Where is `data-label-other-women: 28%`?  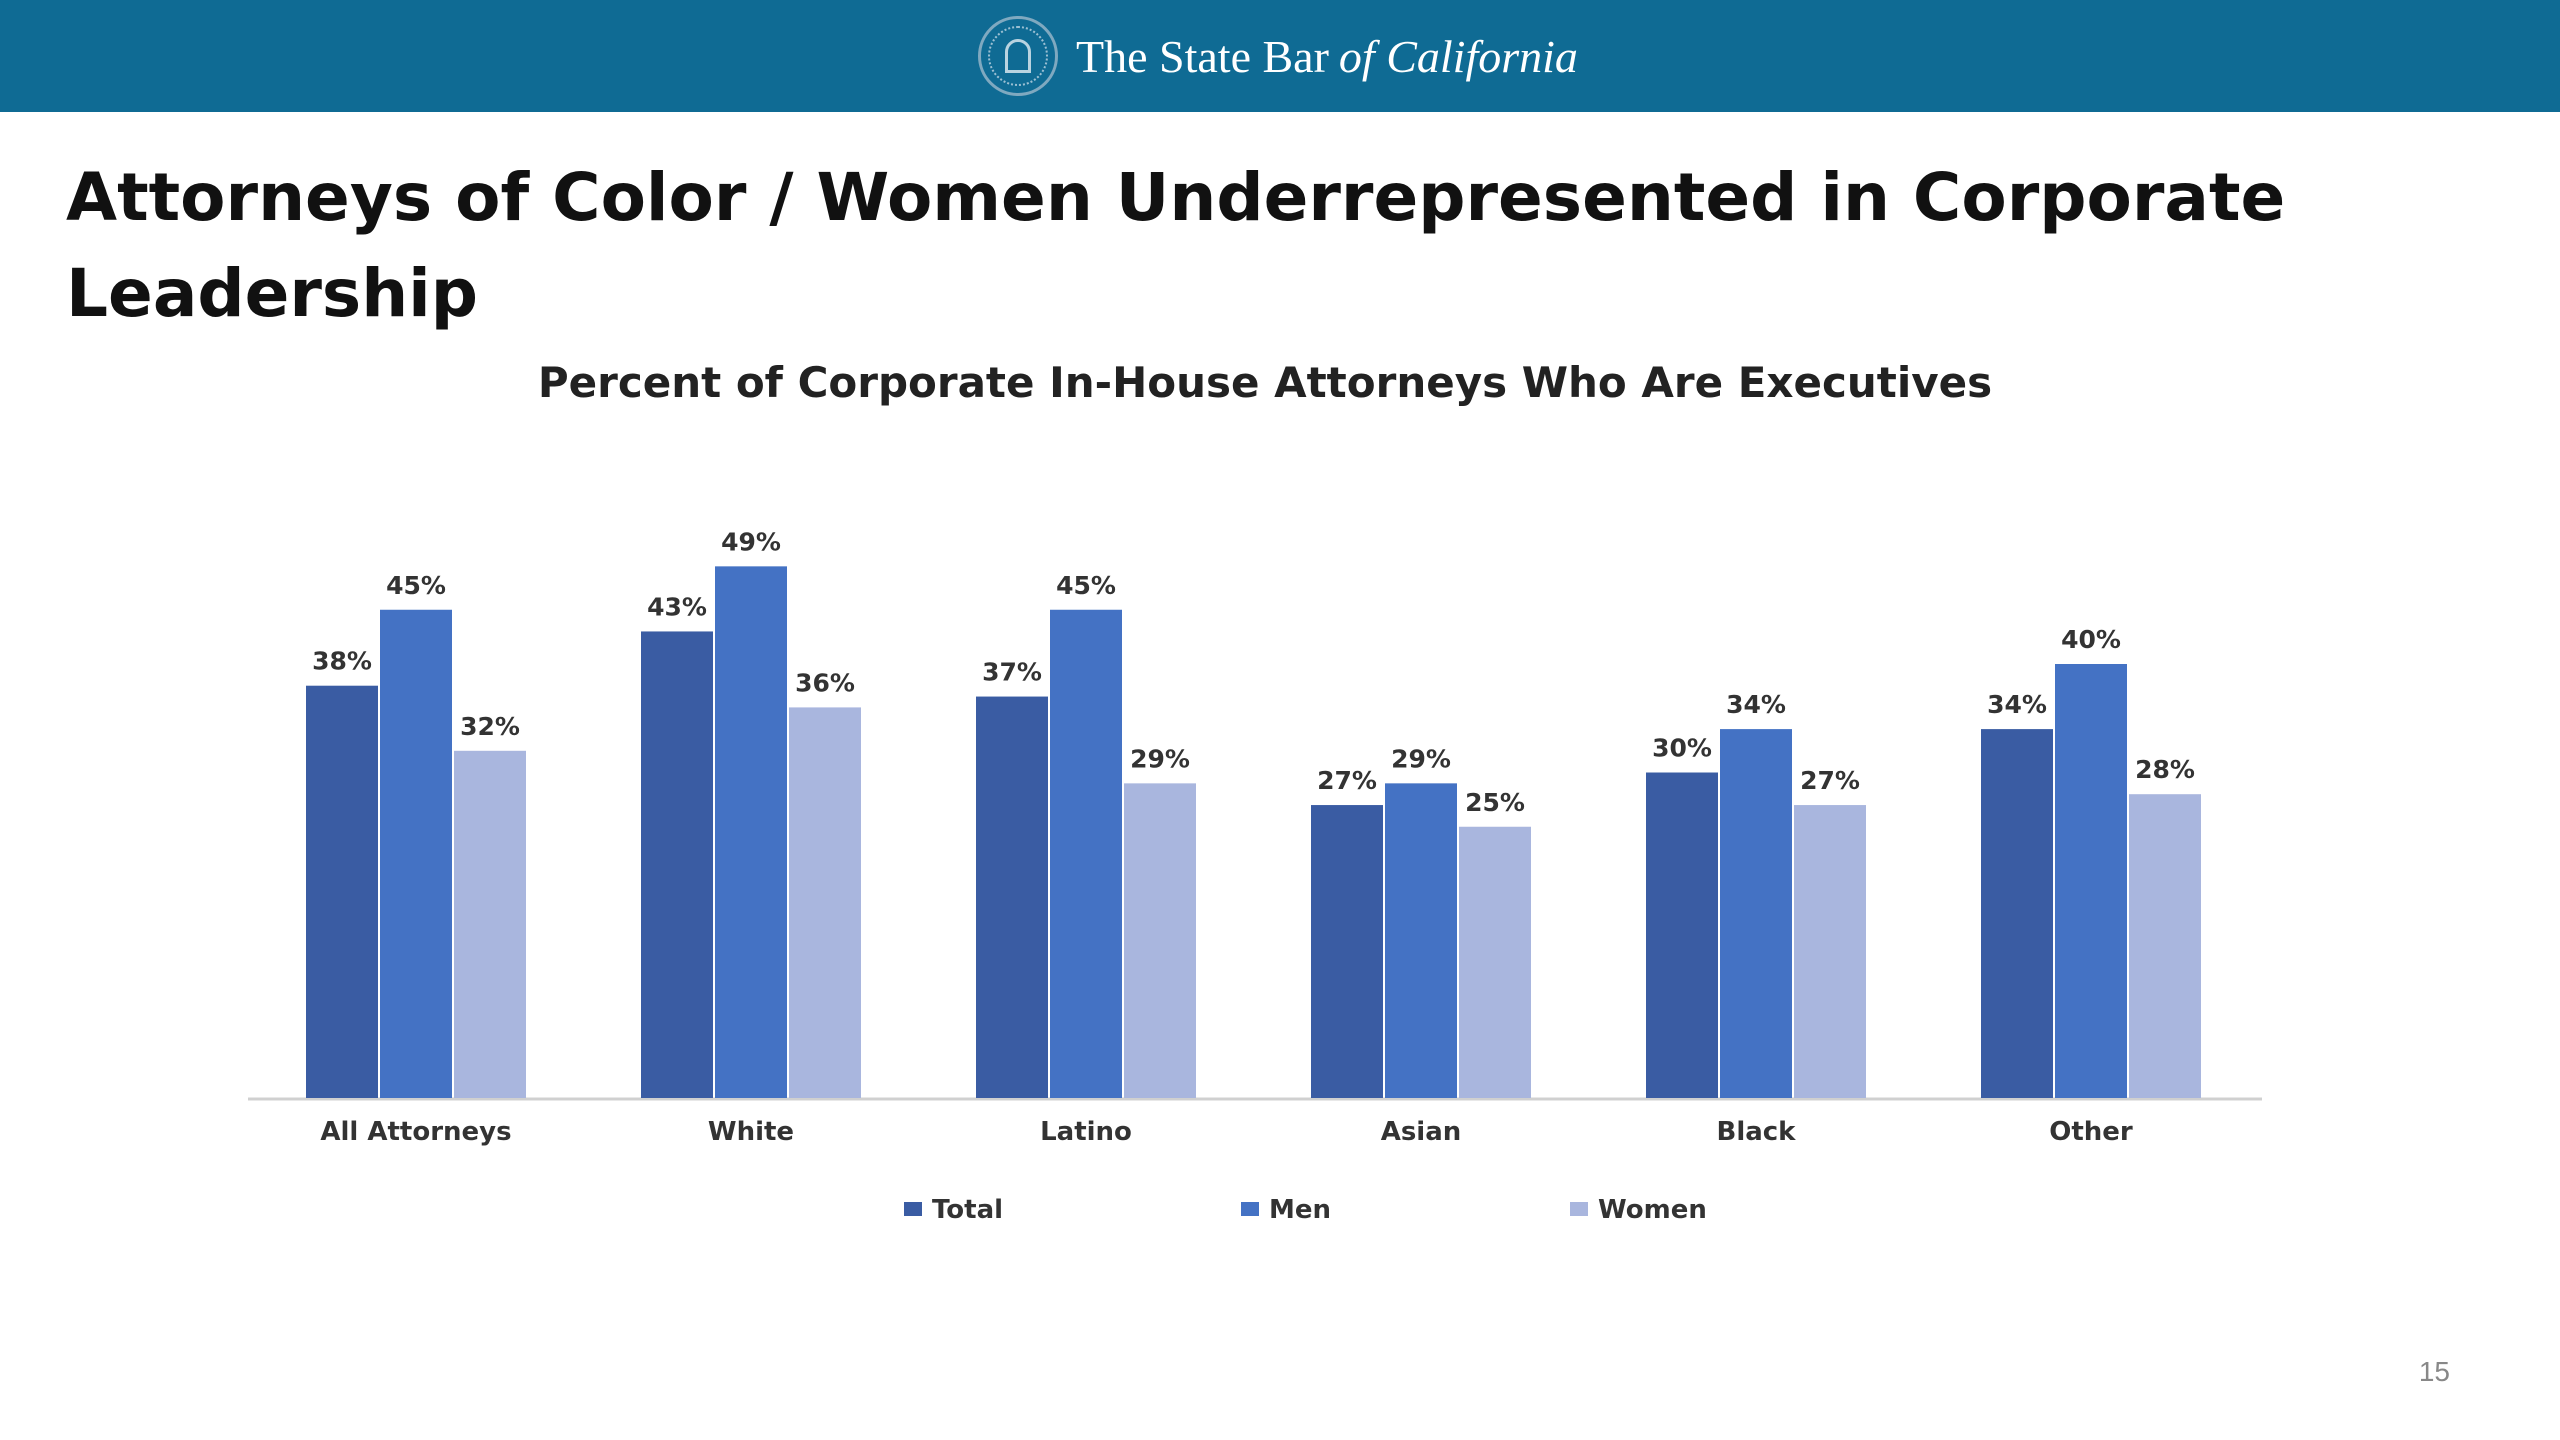
data-label-other-women: 28% is located at coordinates (2165, 769).